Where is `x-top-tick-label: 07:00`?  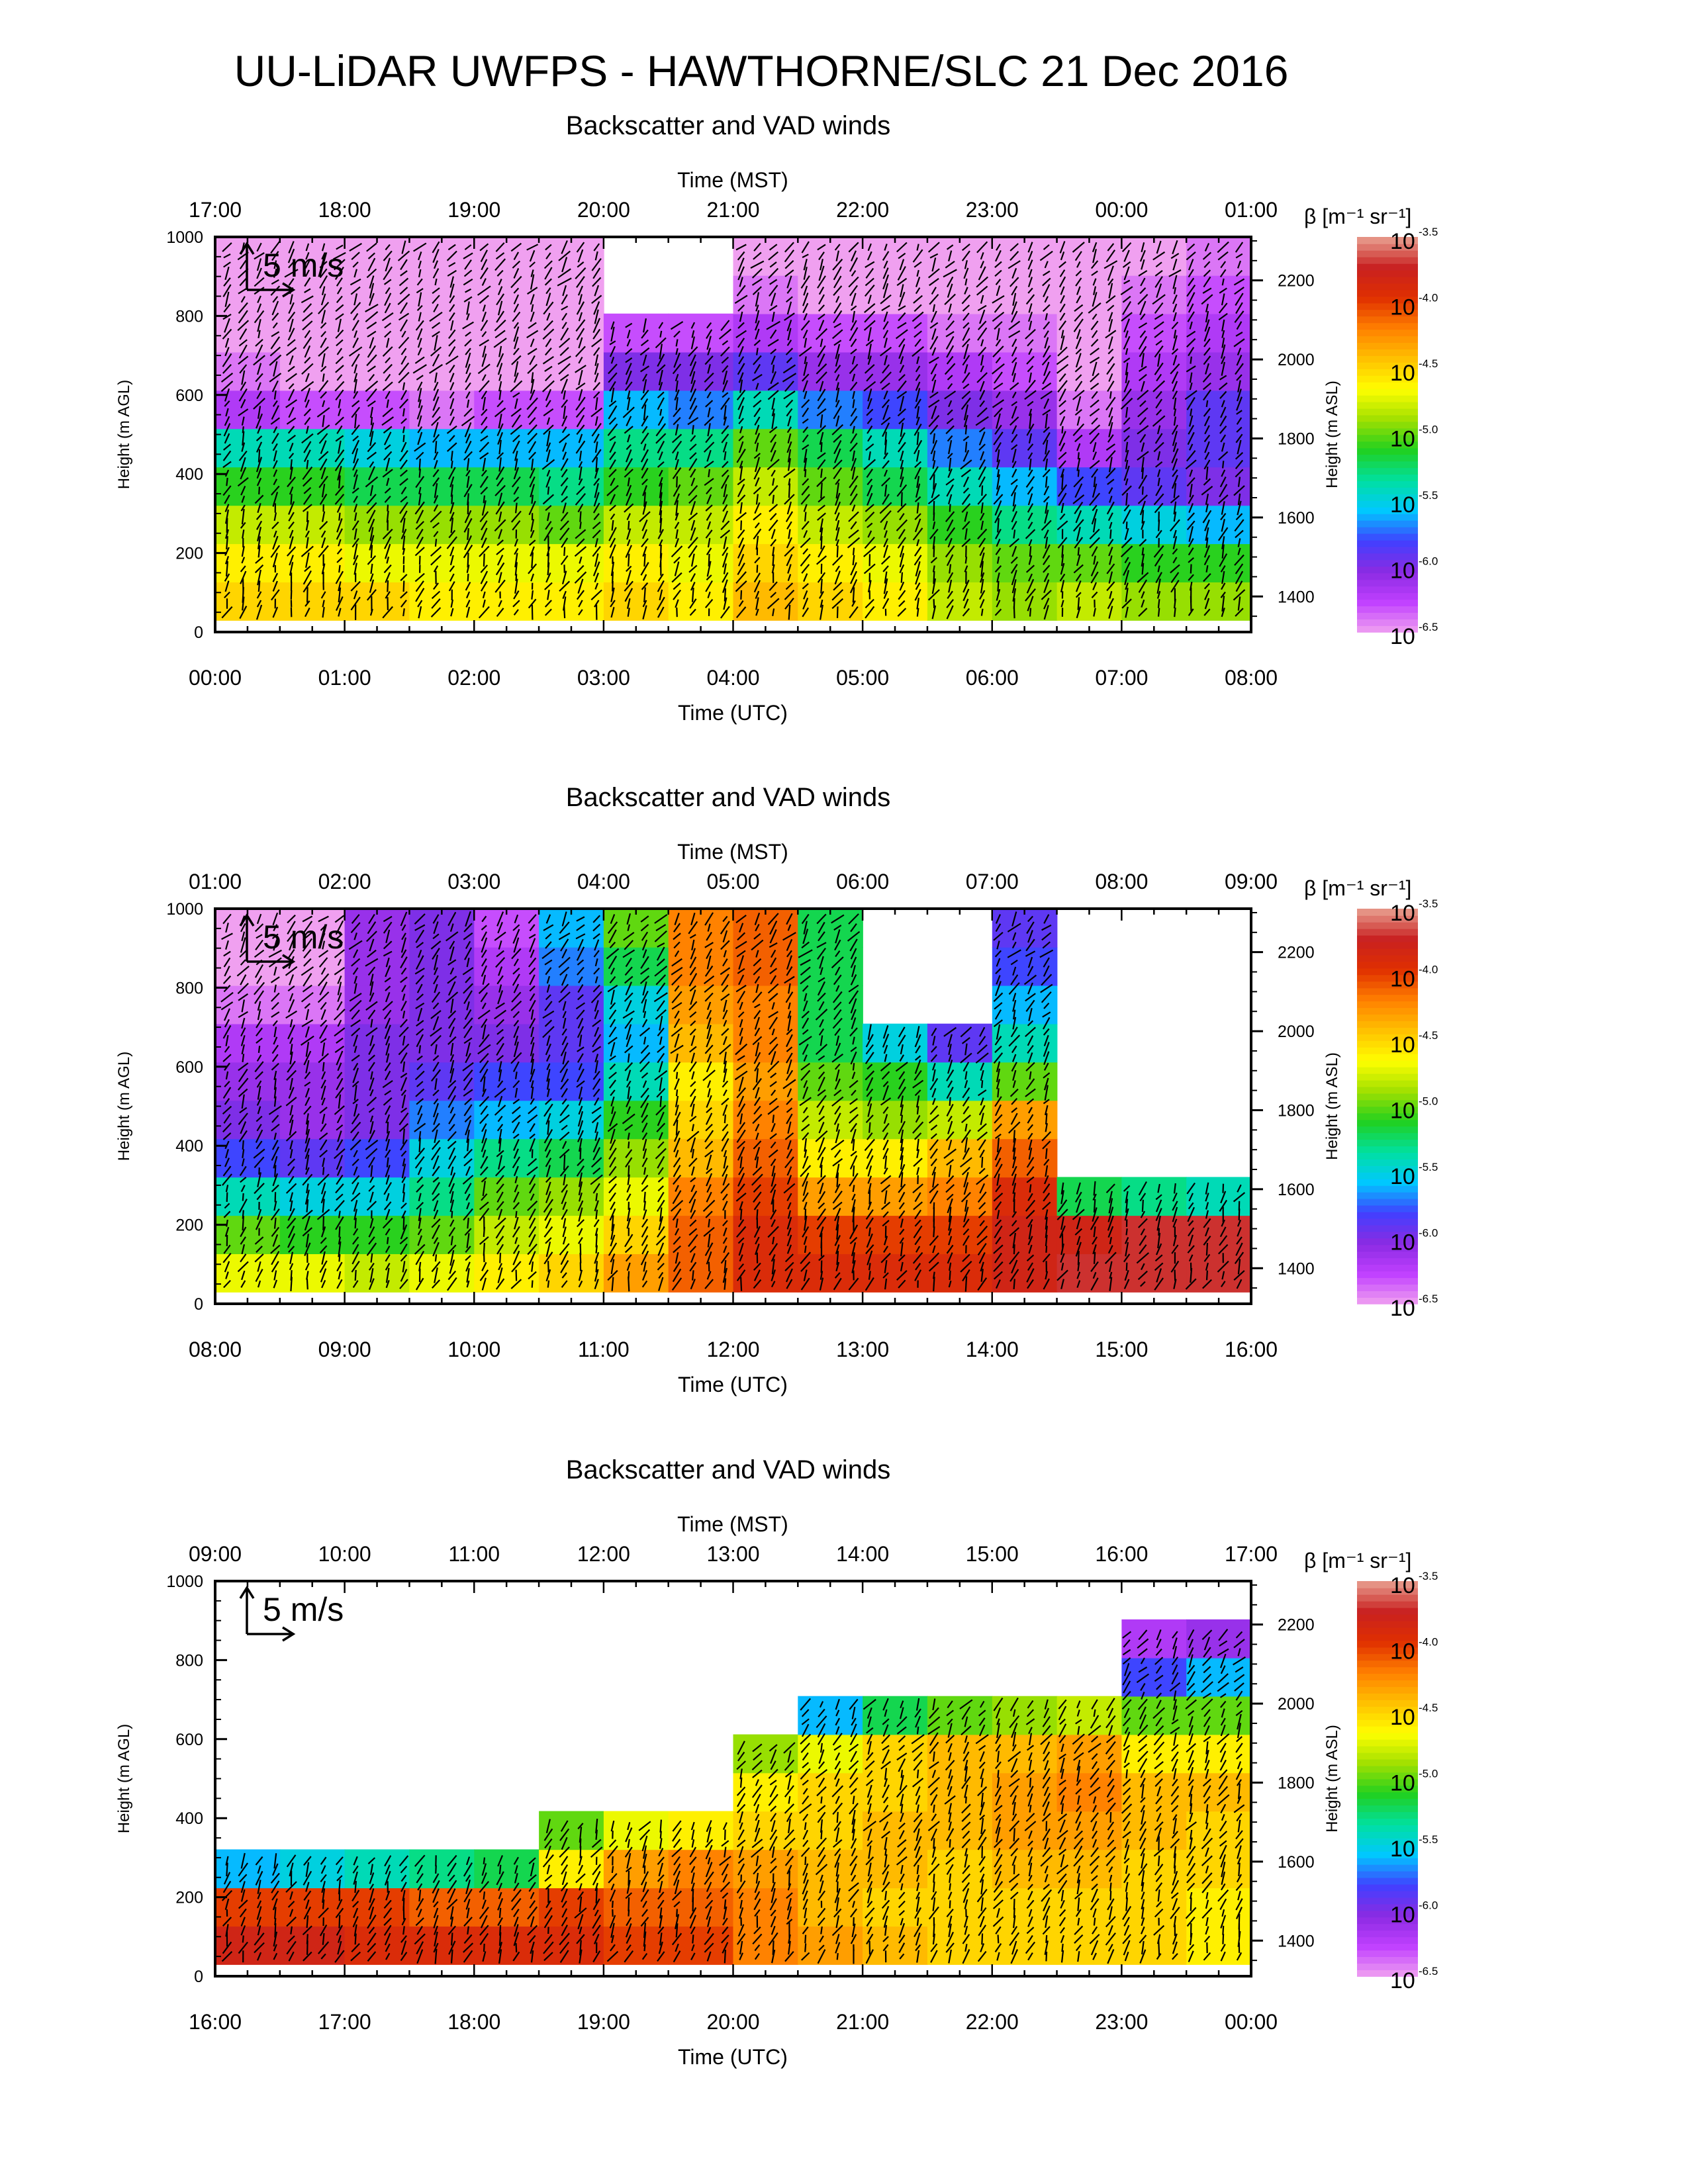
x-top-tick-label: 07:00 is located at coordinates (992, 882).